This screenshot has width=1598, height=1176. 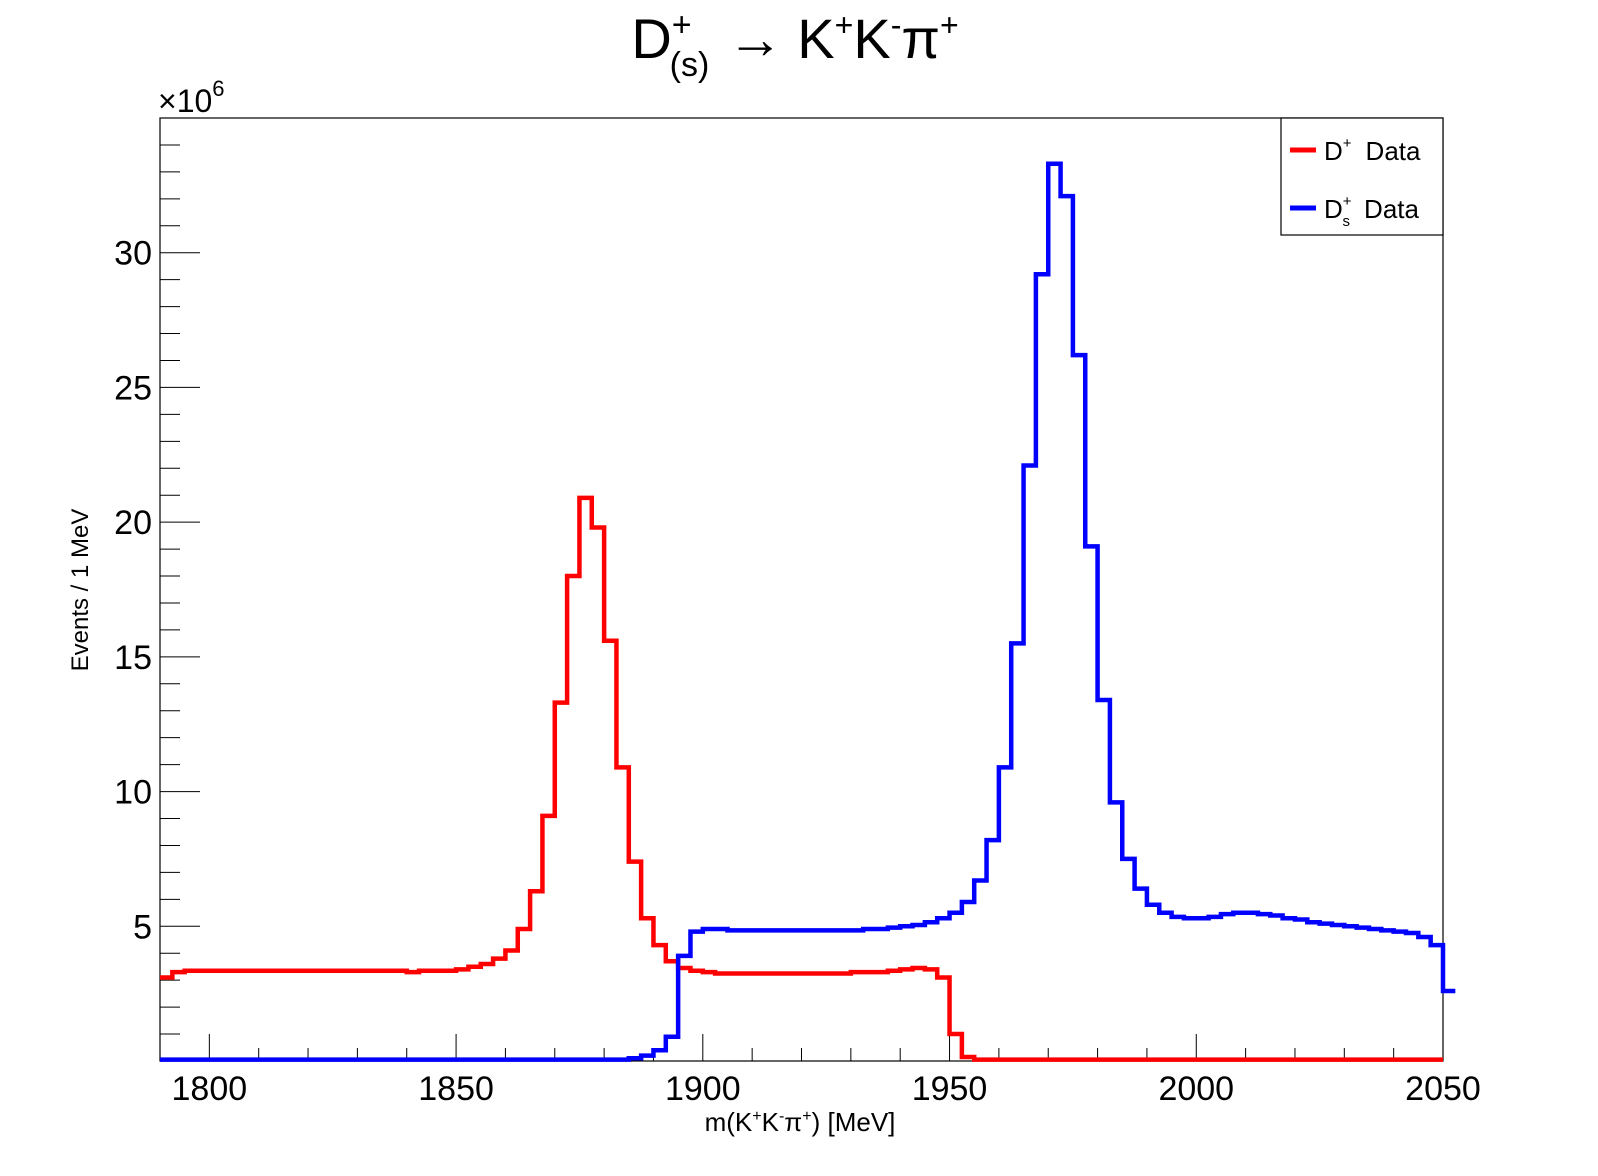 I want to click on y-tick-label: 25, so click(x=133, y=388).